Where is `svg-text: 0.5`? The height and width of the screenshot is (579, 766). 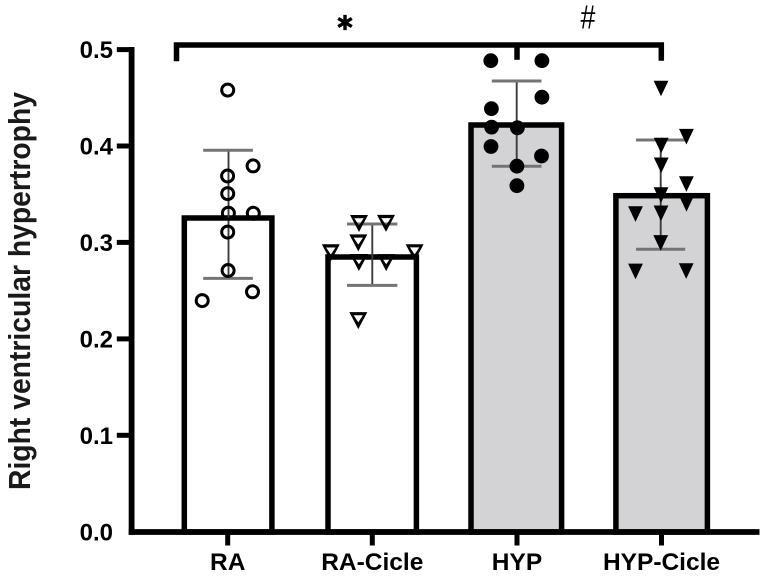
svg-text: 0.5 is located at coordinates (96, 50).